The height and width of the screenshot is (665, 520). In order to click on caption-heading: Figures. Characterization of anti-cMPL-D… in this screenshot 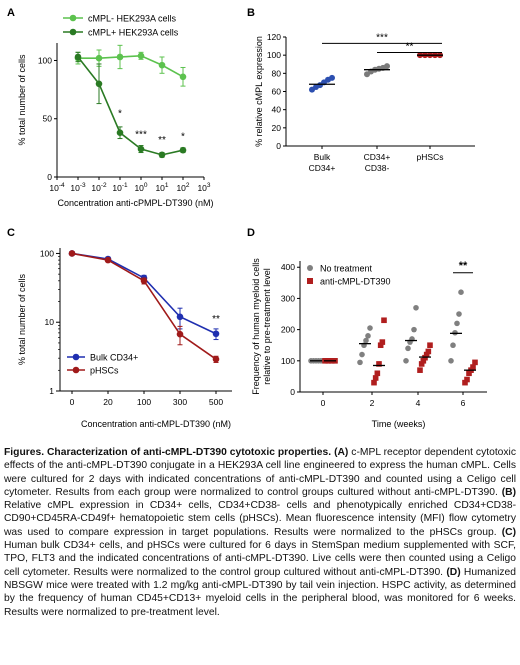, I will do `click(168, 452)`.